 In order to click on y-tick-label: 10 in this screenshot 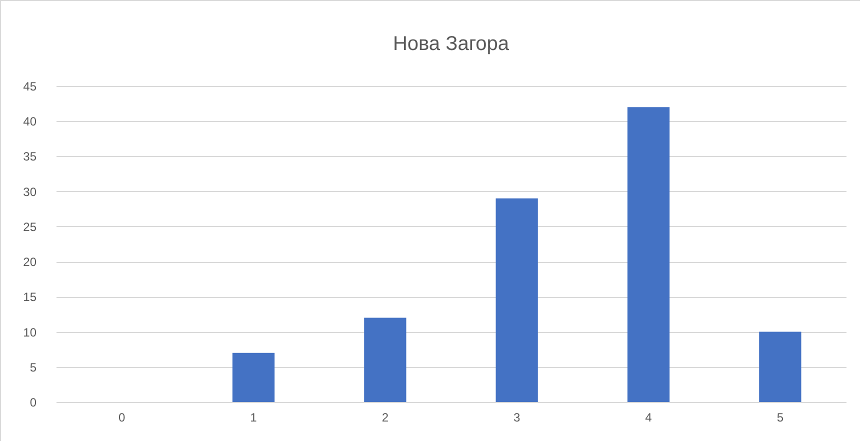, I will do `click(30, 332)`.